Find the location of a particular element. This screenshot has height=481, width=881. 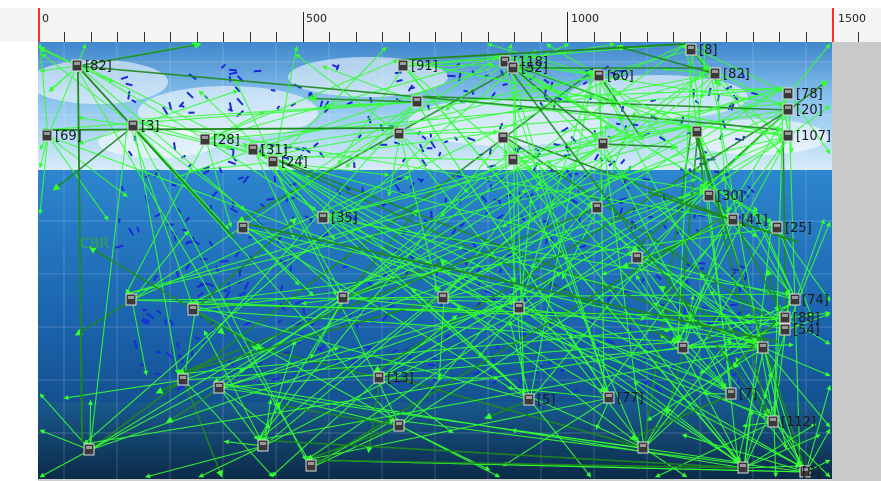

long-link is located at coordinates (542, 52).